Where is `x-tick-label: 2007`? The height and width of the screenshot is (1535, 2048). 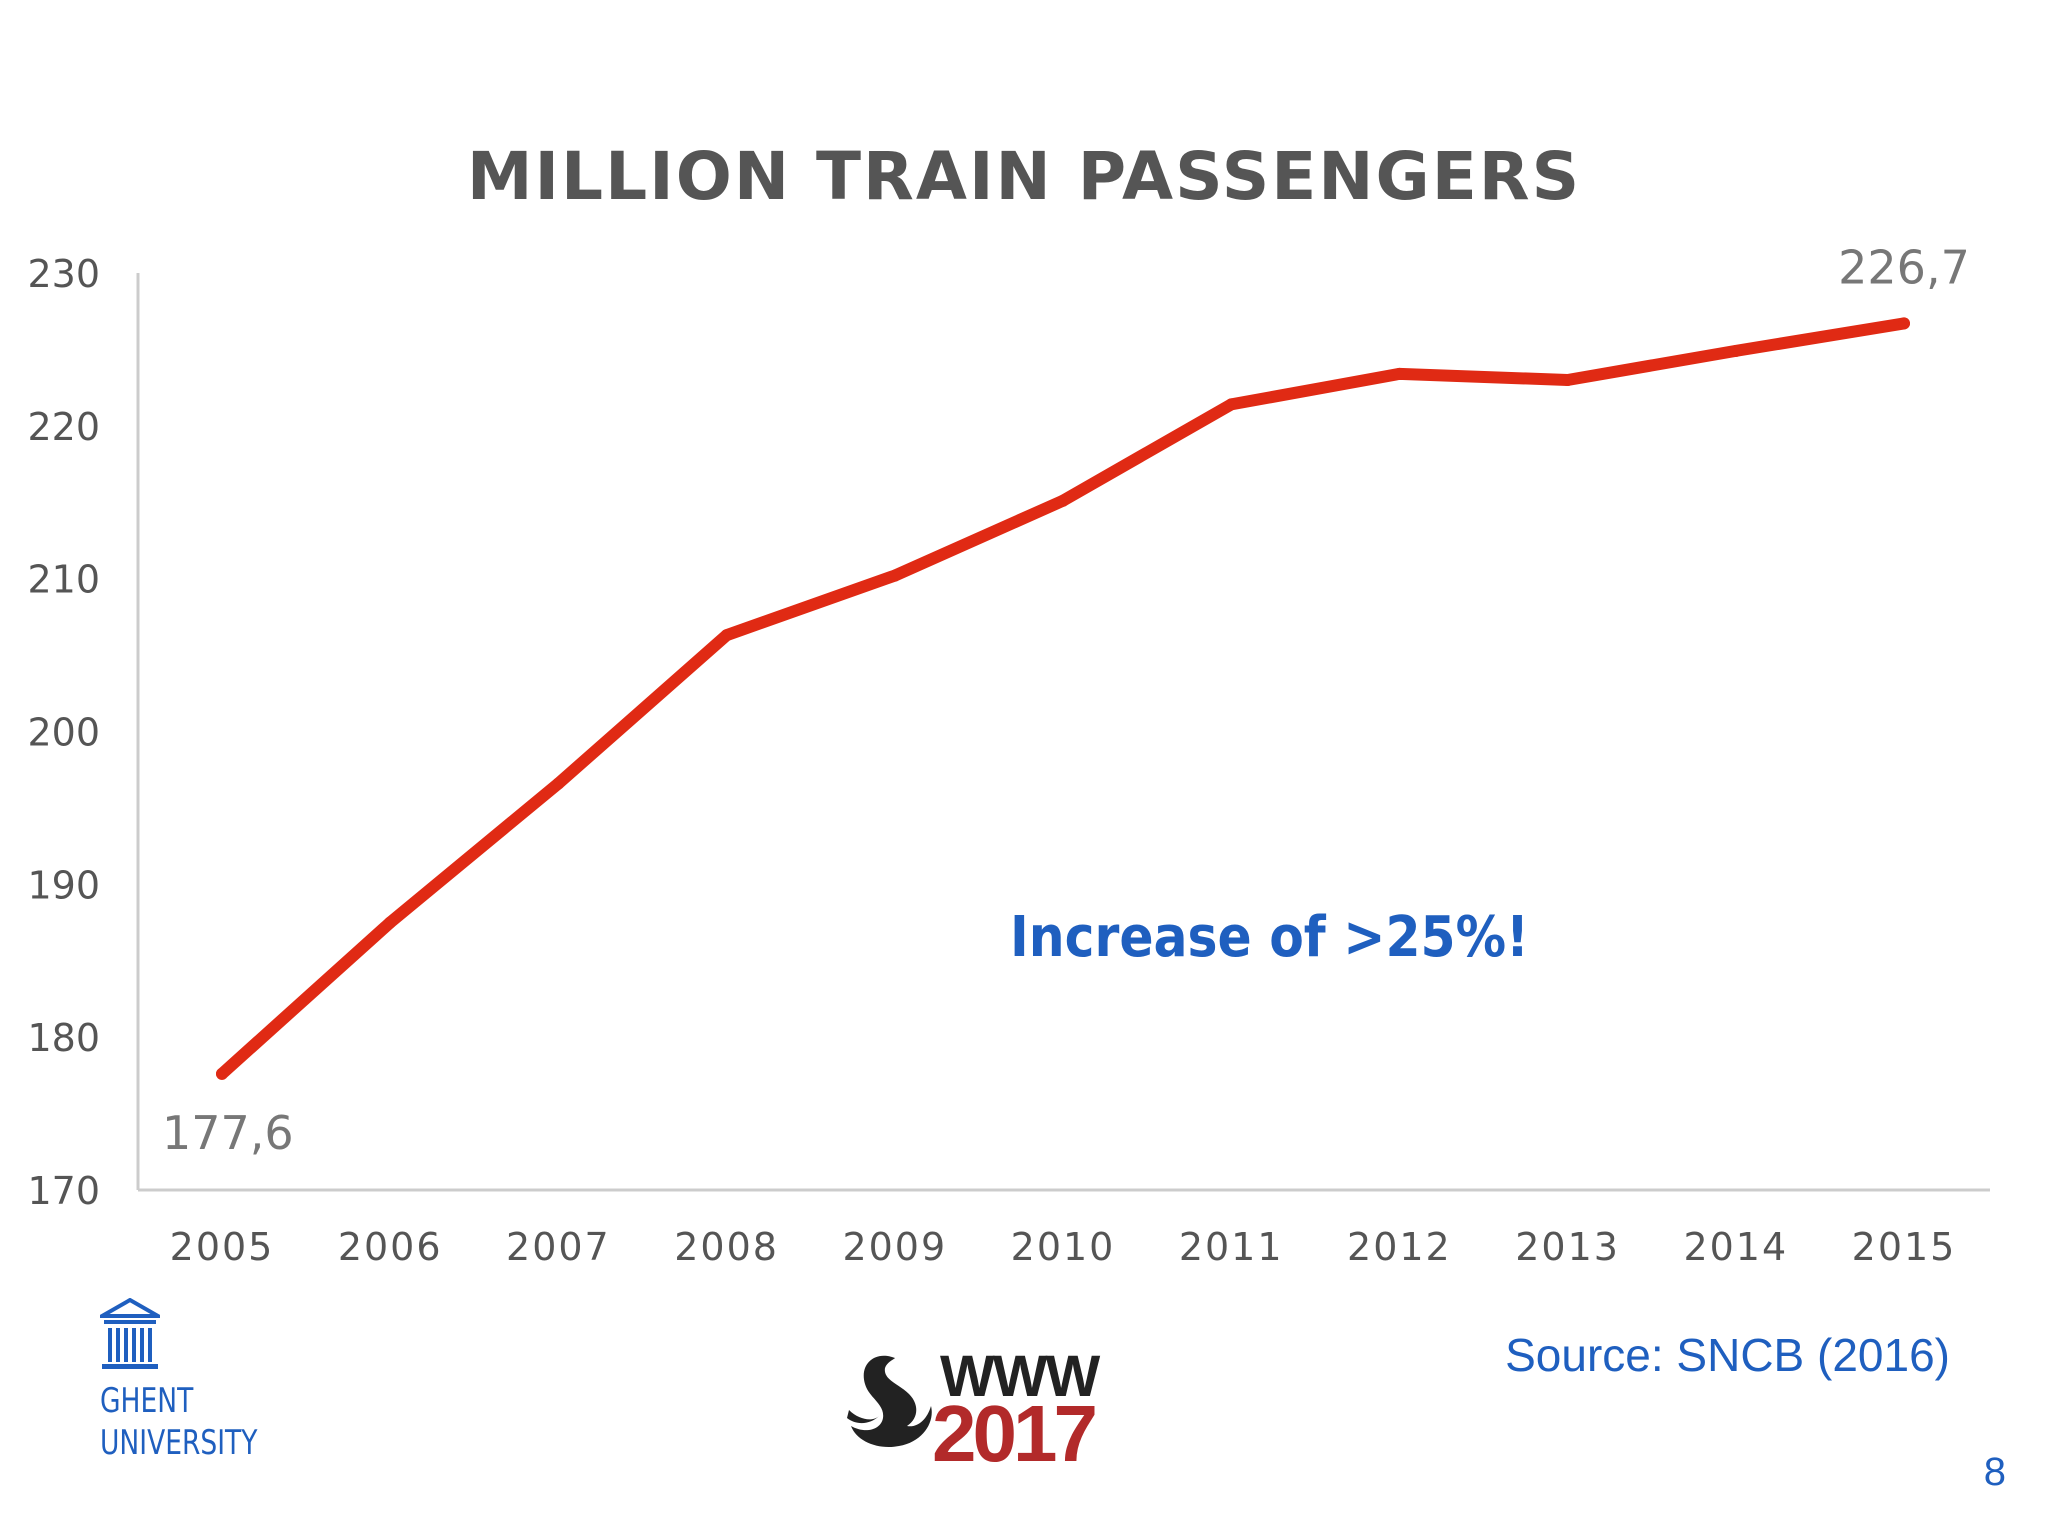 x-tick-label: 2007 is located at coordinates (558, 1247).